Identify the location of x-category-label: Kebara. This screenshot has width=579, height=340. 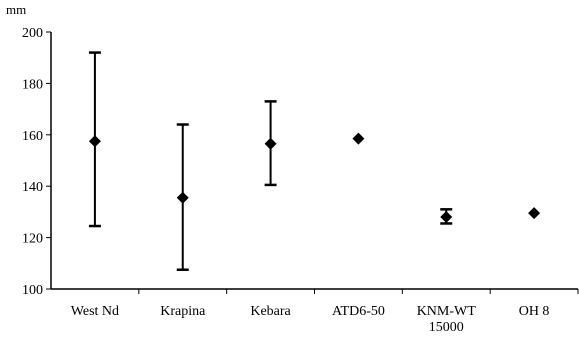
(270, 311).